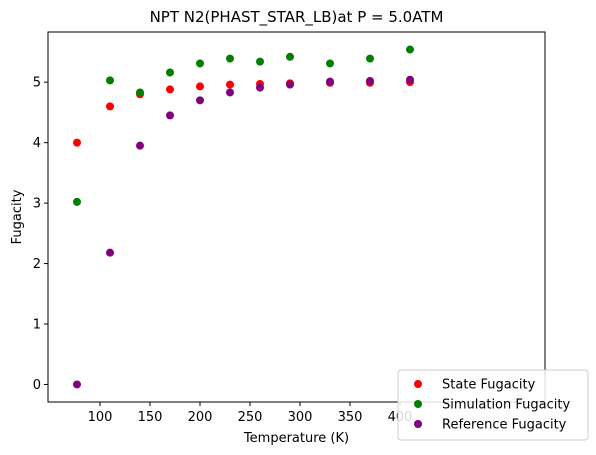 The image size is (596, 455). I want to click on x-axis-ticks: 100150200250300350400, so click(250, 413).